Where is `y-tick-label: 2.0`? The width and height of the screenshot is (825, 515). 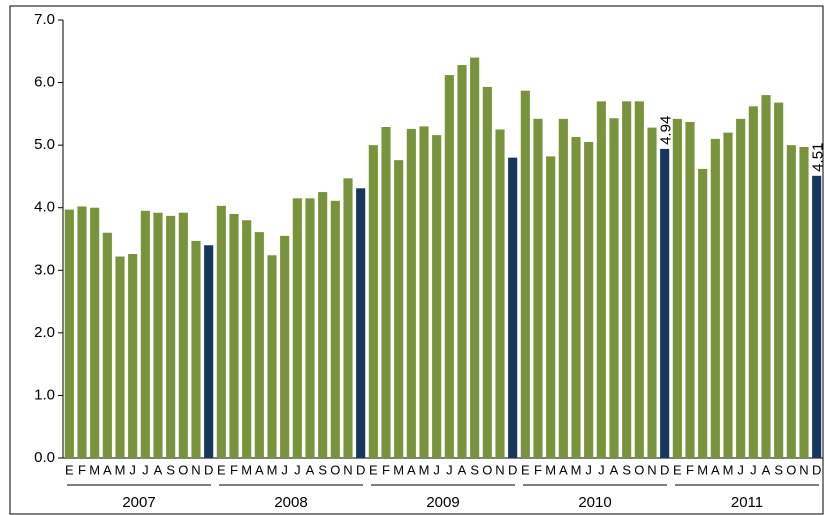 y-tick-label: 2.0 is located at coordinates (44, 332).